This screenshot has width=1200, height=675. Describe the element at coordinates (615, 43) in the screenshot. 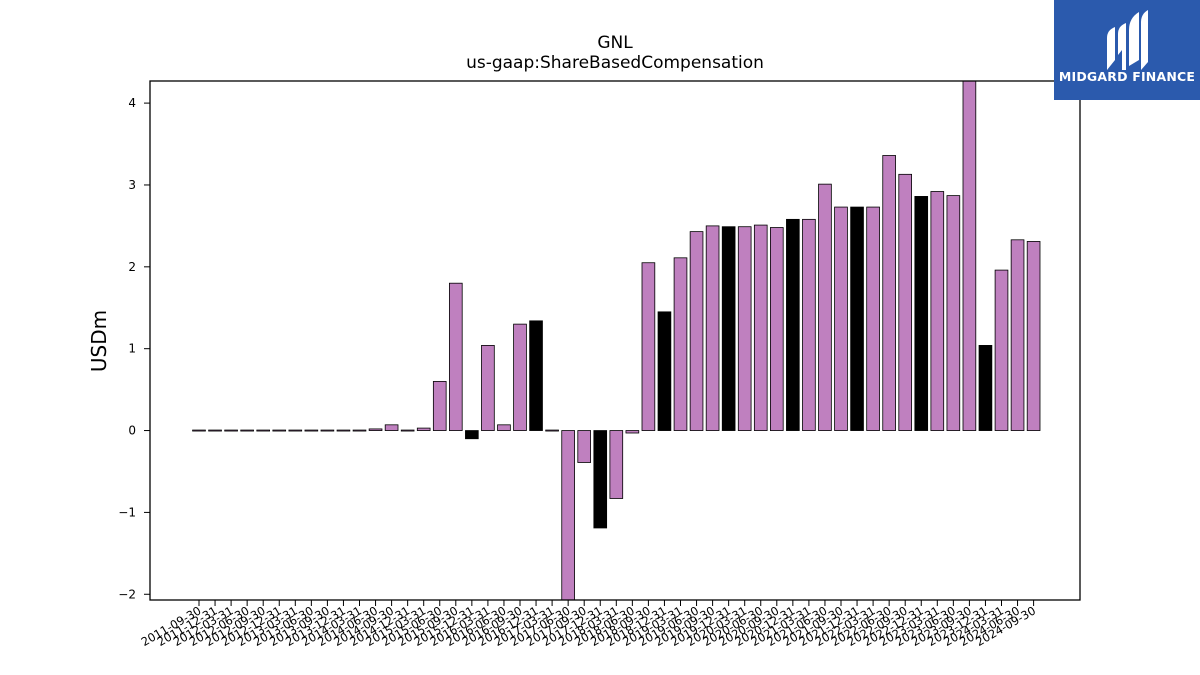

I see `chart-title: GNL` at that location.